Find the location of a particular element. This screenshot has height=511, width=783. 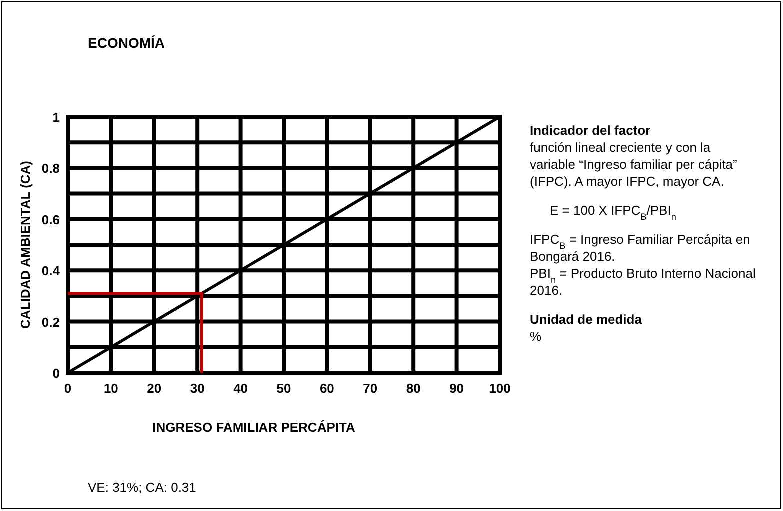

x-tick-label: 100 is located at coordinates (500, 388).